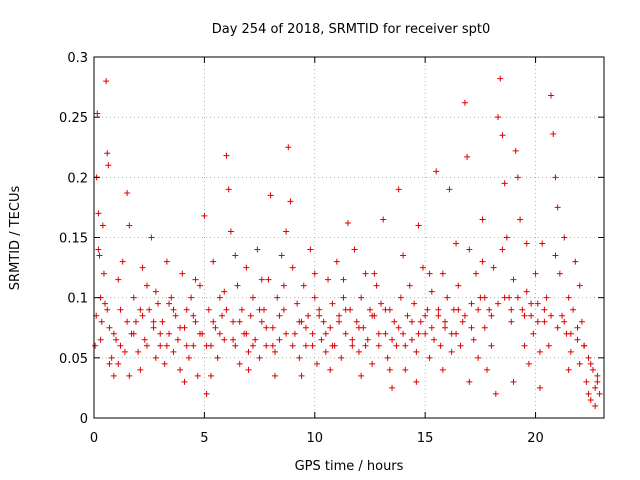 Image resolution: width=640 pixels, height=480 pixels. What do you see at coordinates (315, 438) in the screenshot?
I see `x-tick-label: 10` at bounding box center [315, 438].